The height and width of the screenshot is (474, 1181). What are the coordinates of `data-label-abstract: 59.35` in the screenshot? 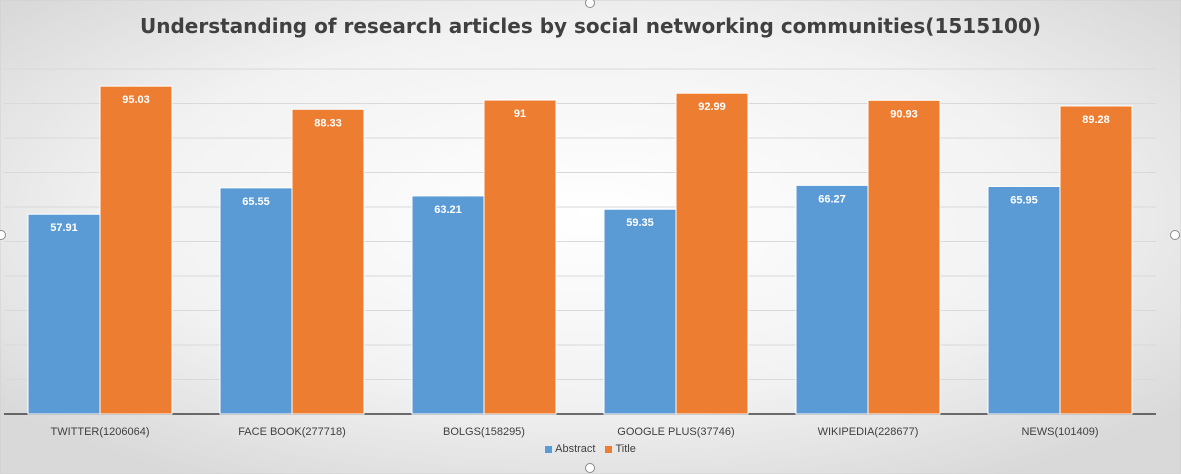 It's located at (640, 223).